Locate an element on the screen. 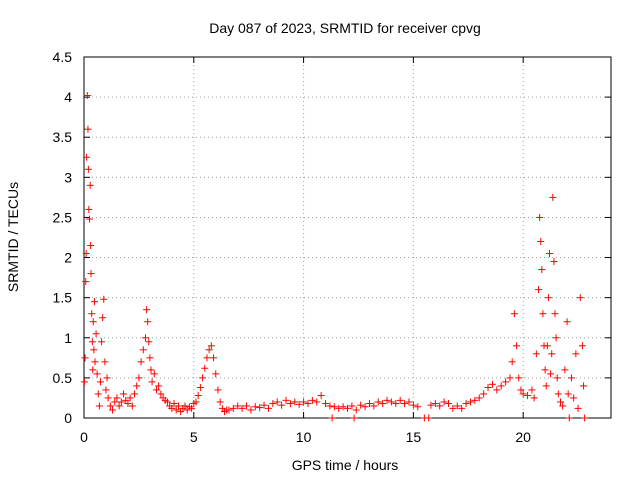 Image resolution: width=640 pixels, height=480 pixels. y-tick-label: 1 is located at coordinates (68, 338).